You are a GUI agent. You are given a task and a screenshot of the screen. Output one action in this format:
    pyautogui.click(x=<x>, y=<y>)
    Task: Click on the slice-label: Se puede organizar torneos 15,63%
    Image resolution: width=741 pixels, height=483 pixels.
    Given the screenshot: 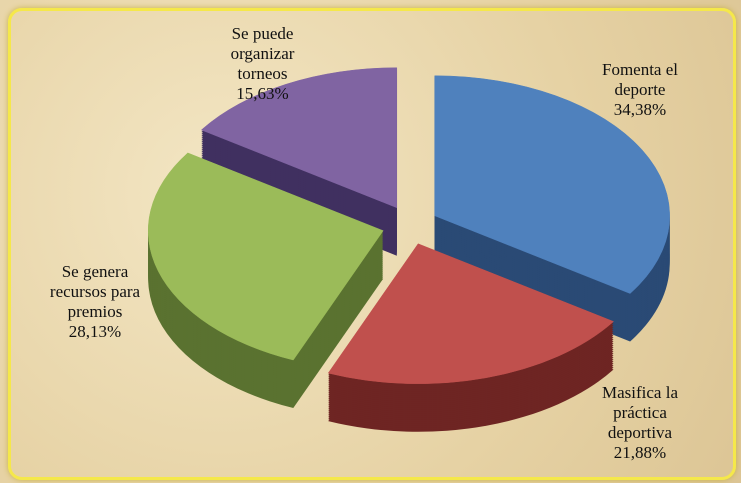 What is the action you would take?
    pyautogui.click(x=262, y=64)
    